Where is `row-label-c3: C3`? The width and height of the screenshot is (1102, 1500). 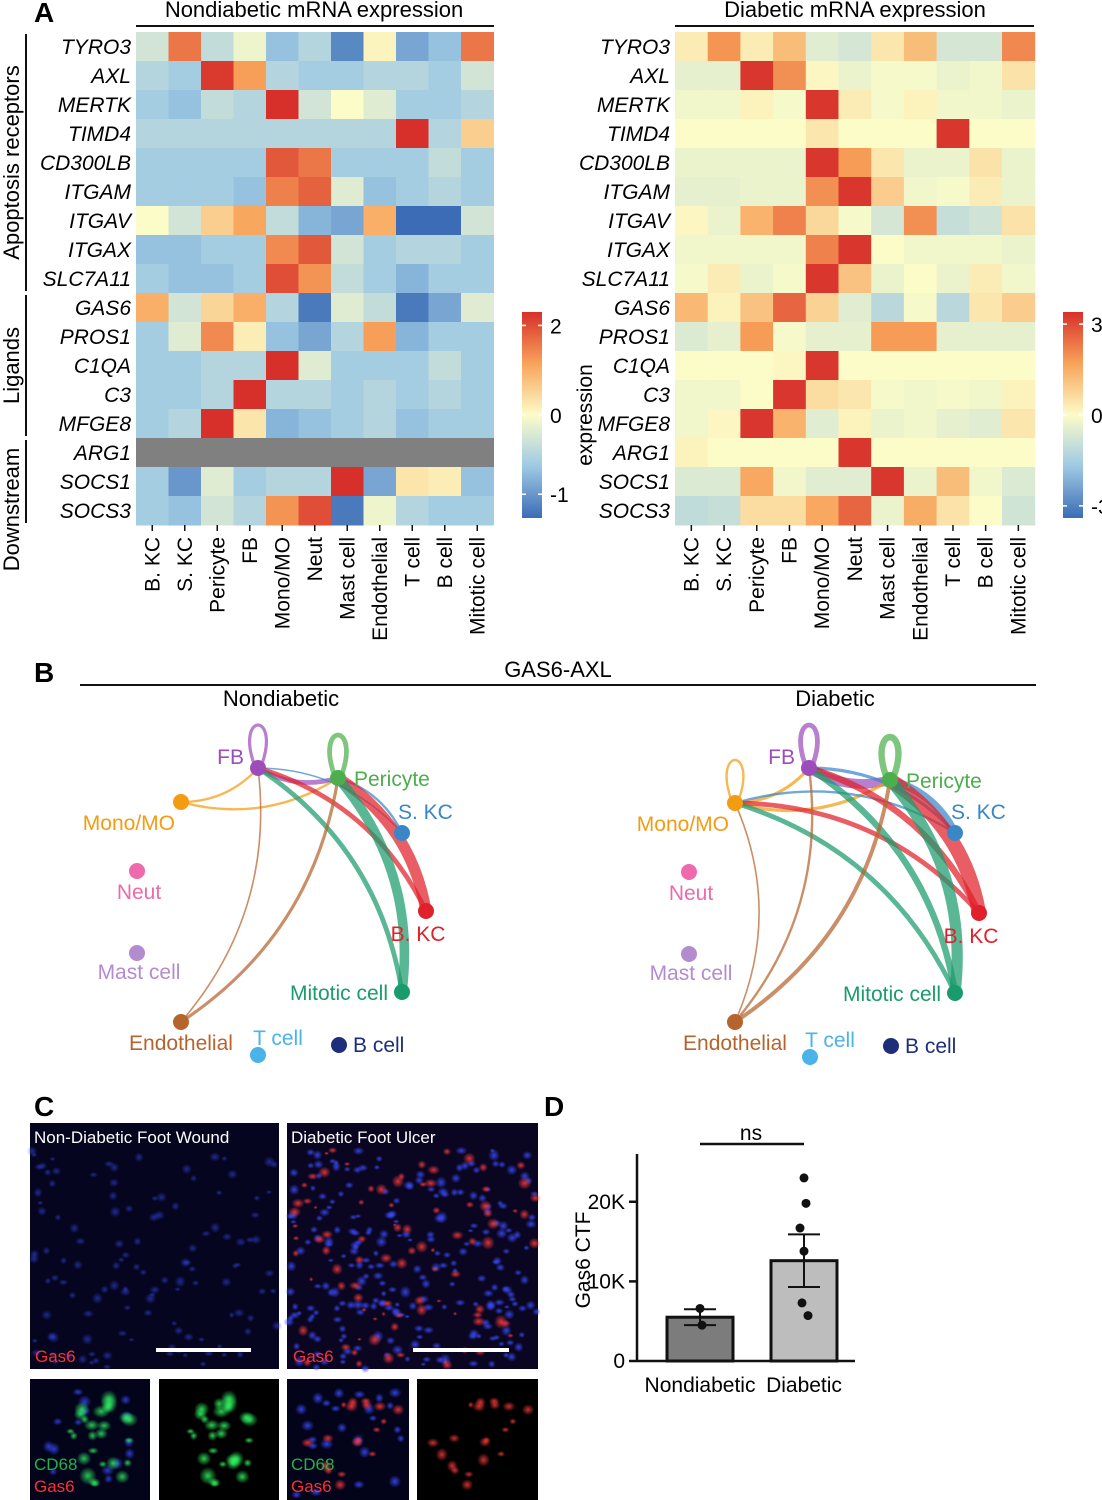
row-label-c3: C3 is located at coordinates (117, 395).